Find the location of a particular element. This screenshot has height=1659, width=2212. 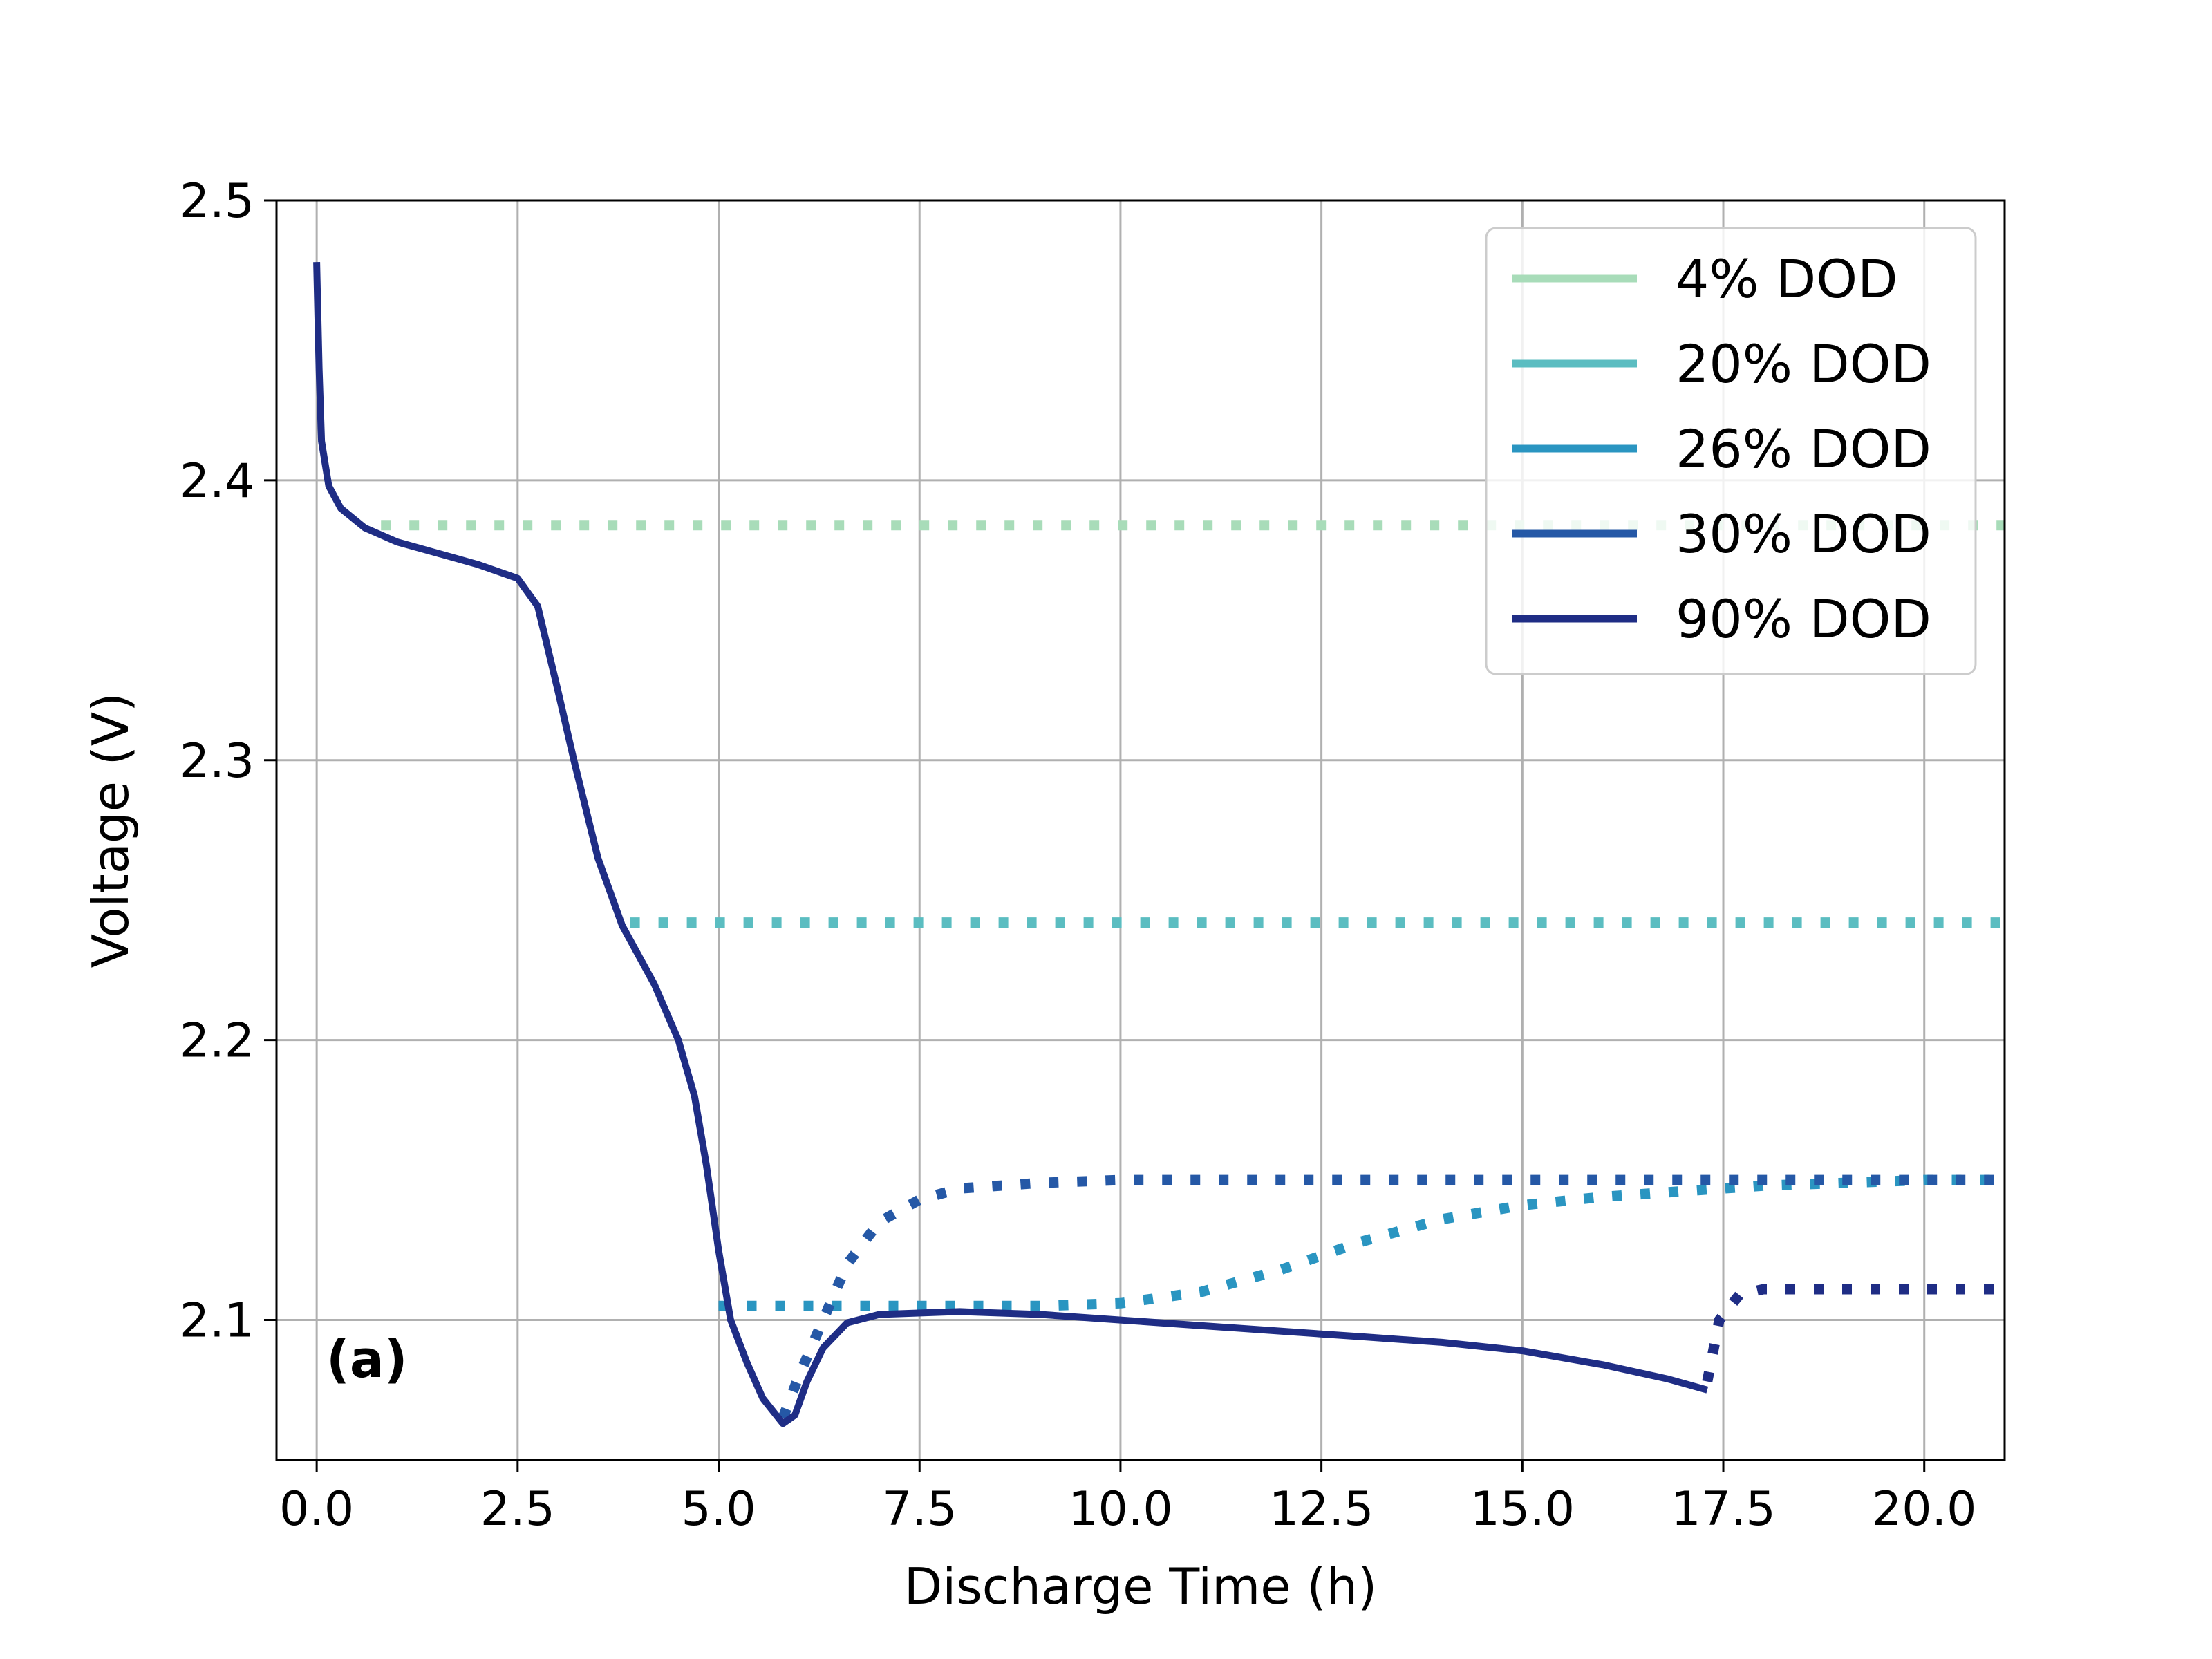

legend-label-26-dod: 26% DOD is located at coordinates (1803, 449).